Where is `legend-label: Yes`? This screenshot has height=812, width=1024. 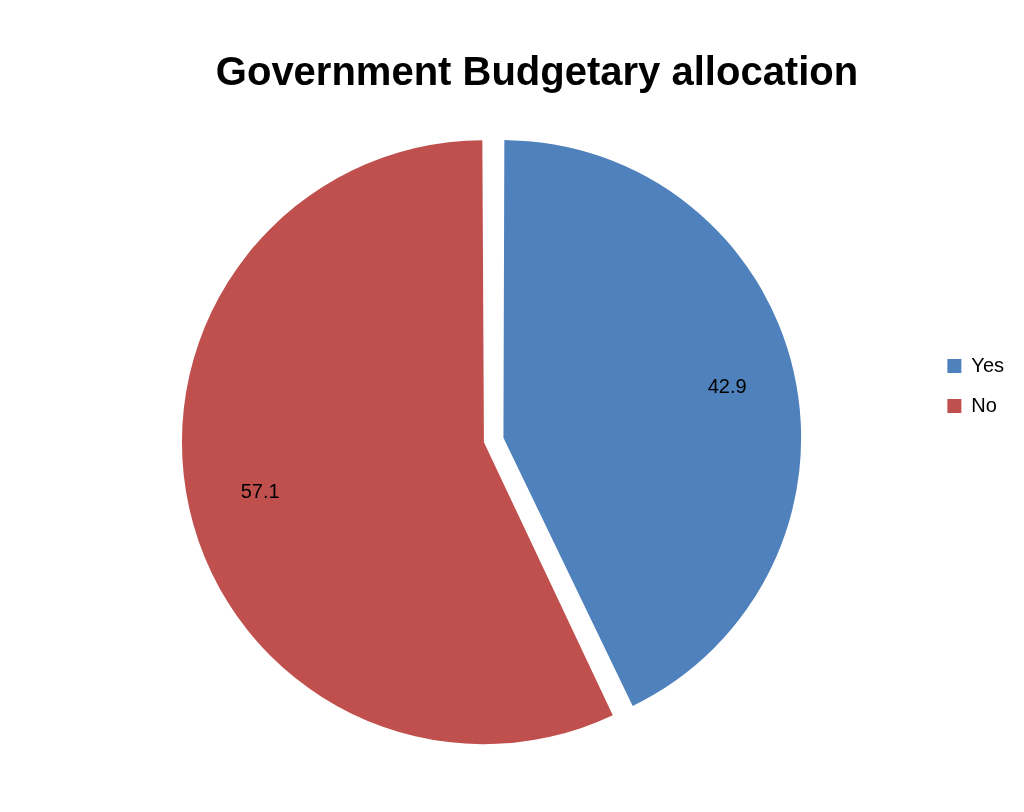
legend-label: Yes is located at coordinates (988, 364).